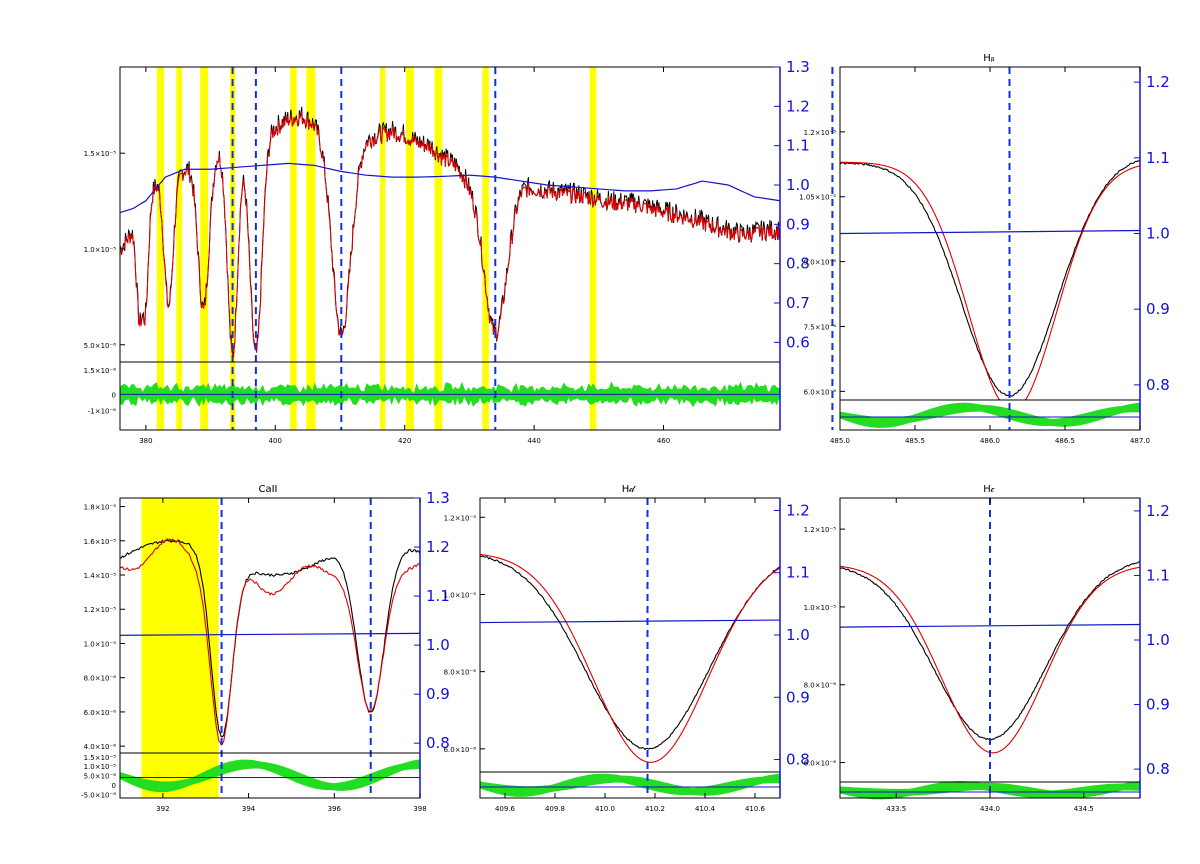  What do you see at coordinates (990, 625) in the screenshot?
I see `hgamma-continuum-series` at bounding box center [990, 625].